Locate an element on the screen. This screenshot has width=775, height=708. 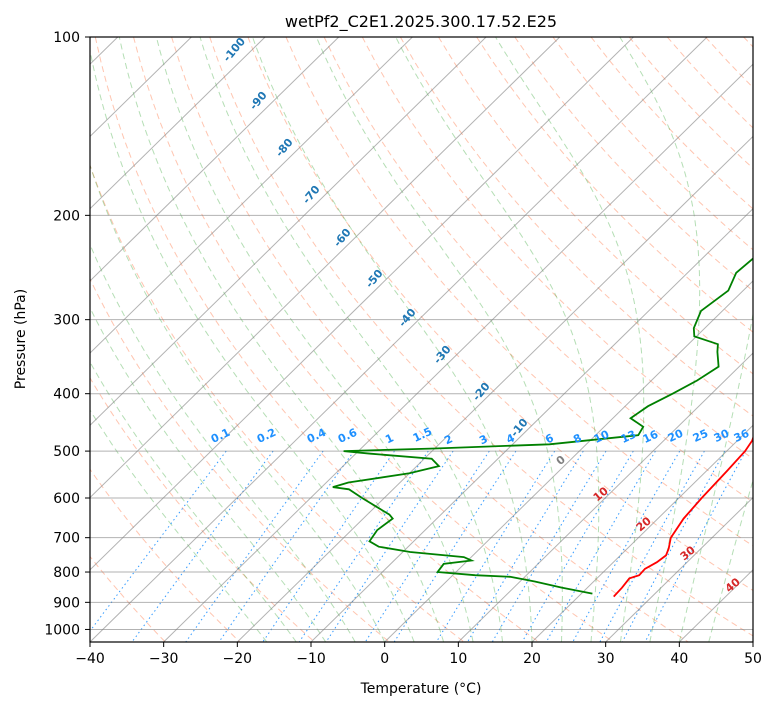
x-tick-label: −40 is located at coordinates (90, 659).